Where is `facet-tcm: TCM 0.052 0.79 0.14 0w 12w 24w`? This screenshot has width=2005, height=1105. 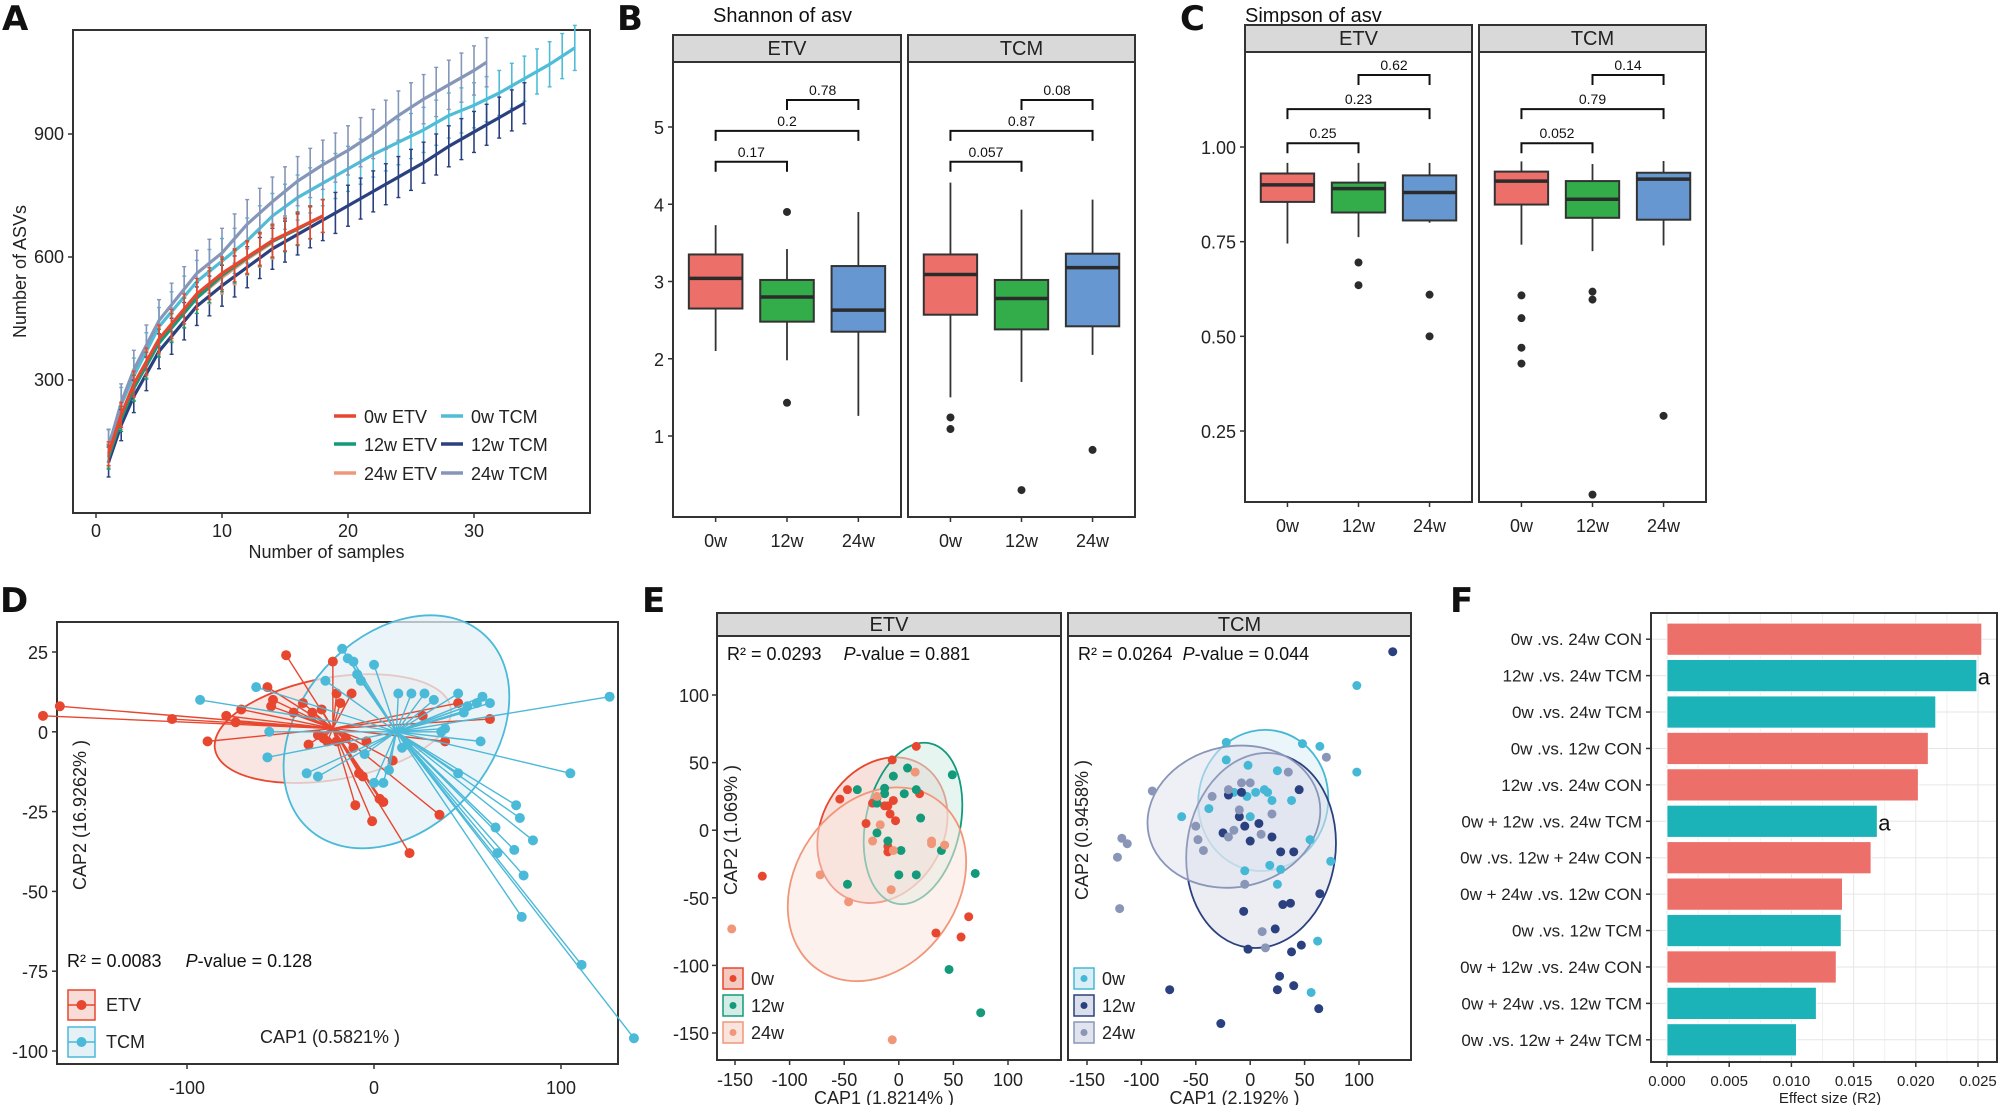 facet-tcm: TCM 0.052 0.79 0.14 0w 12w 24w is located at coordinates (1592, 280).